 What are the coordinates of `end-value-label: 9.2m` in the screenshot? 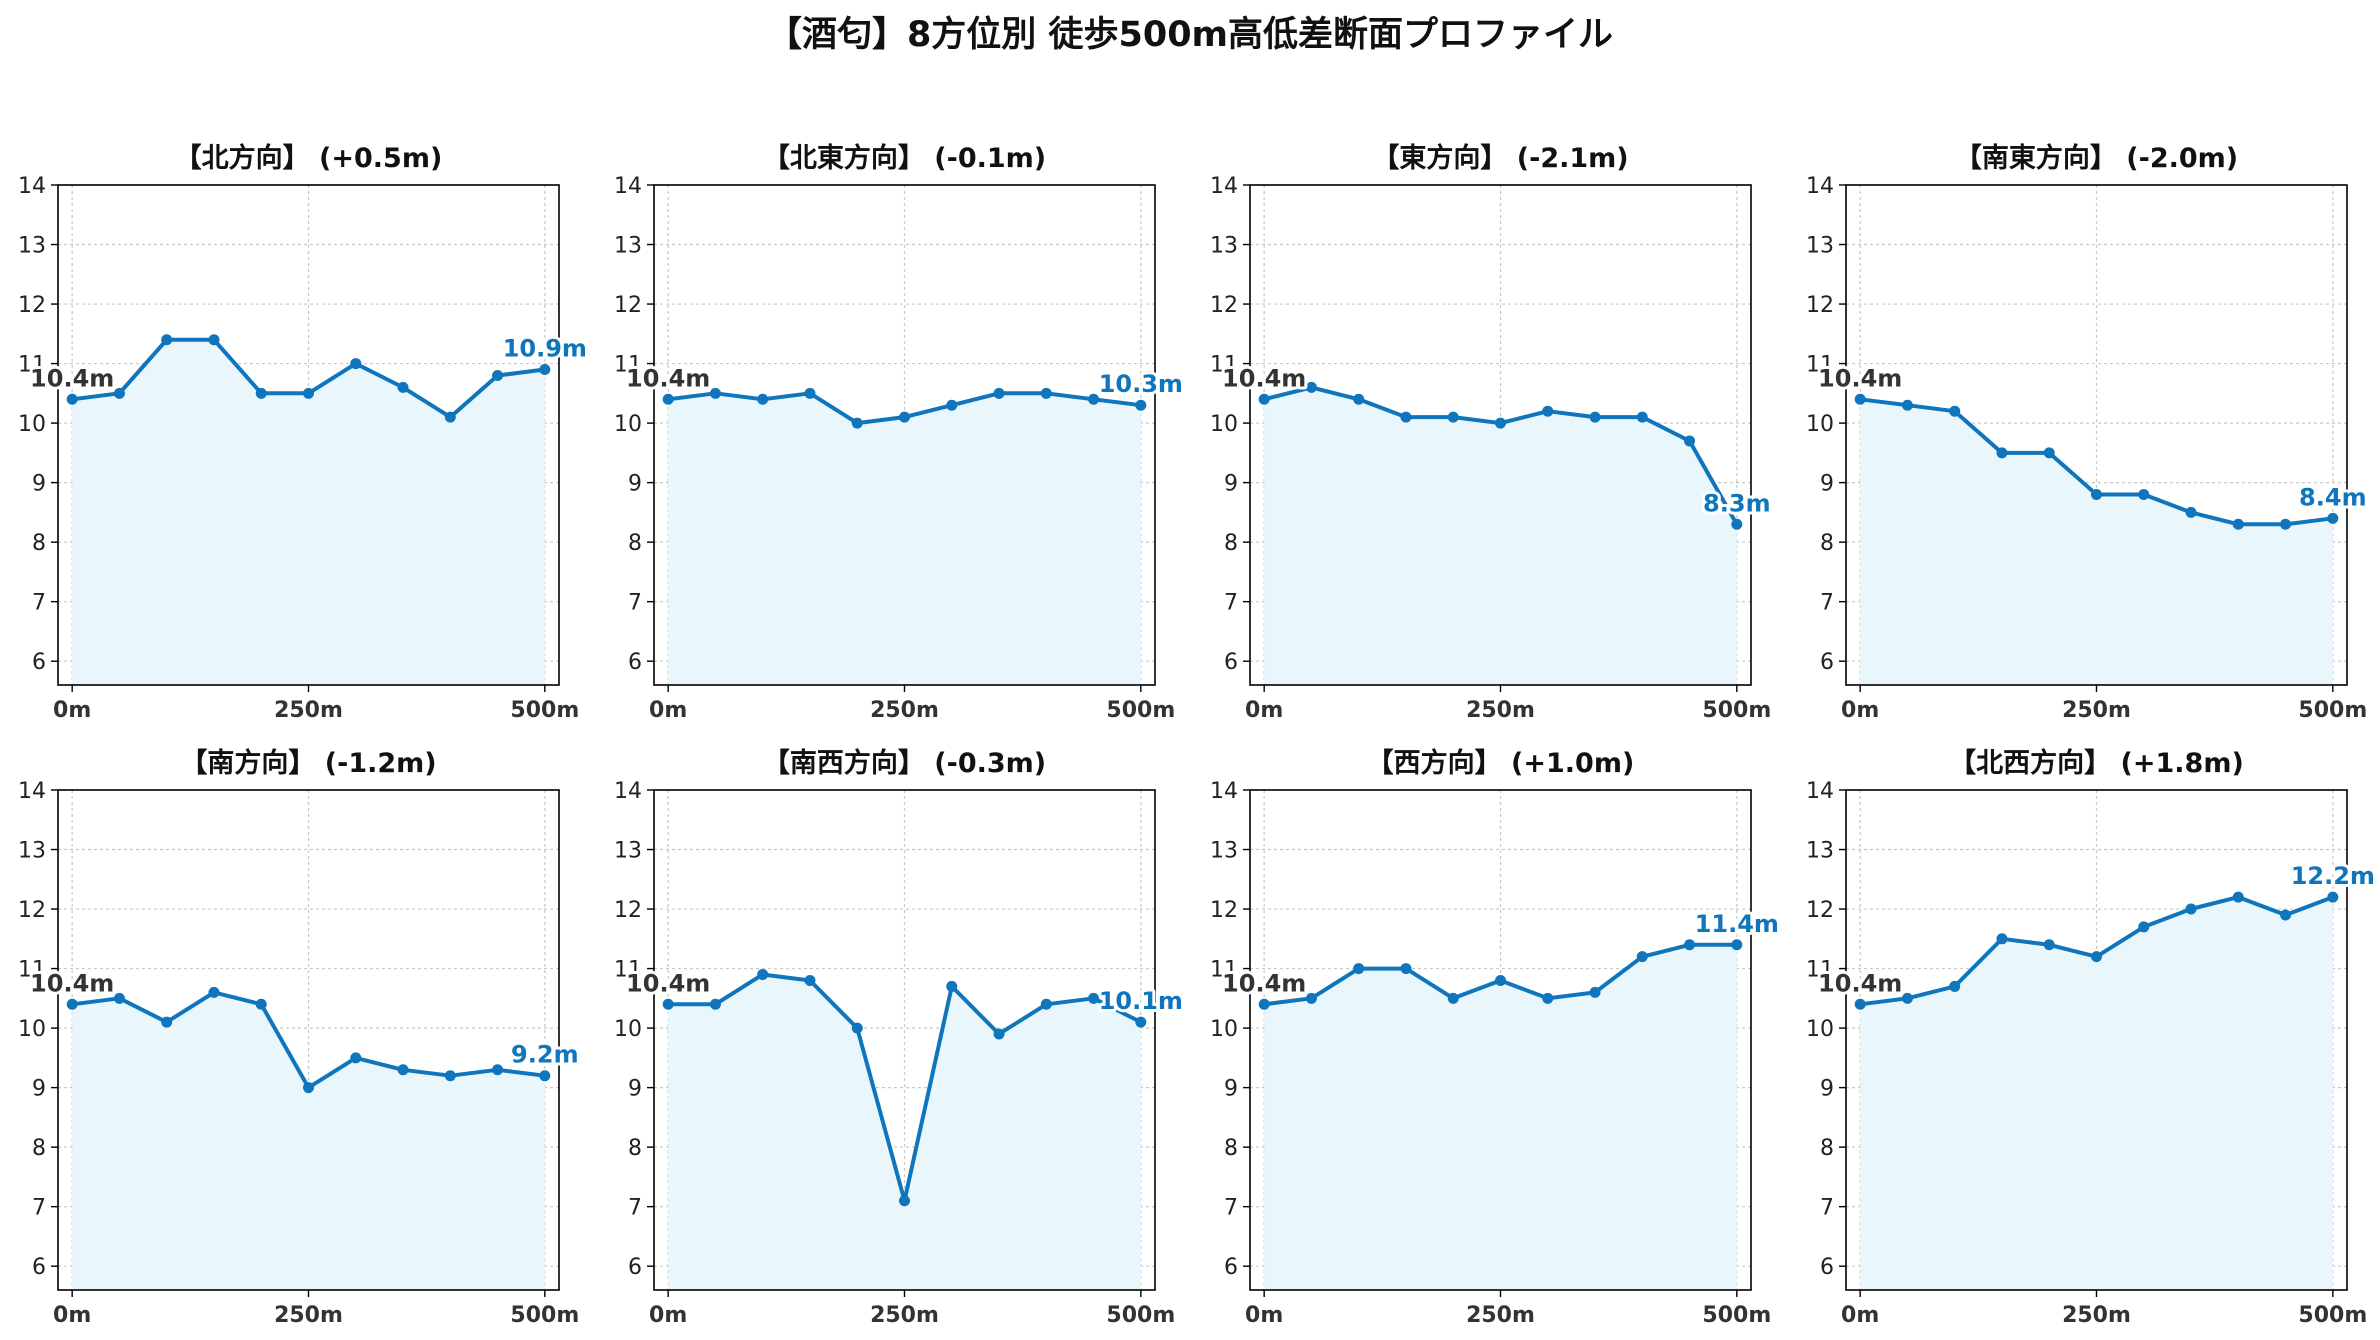 It's located at (545, 1055).